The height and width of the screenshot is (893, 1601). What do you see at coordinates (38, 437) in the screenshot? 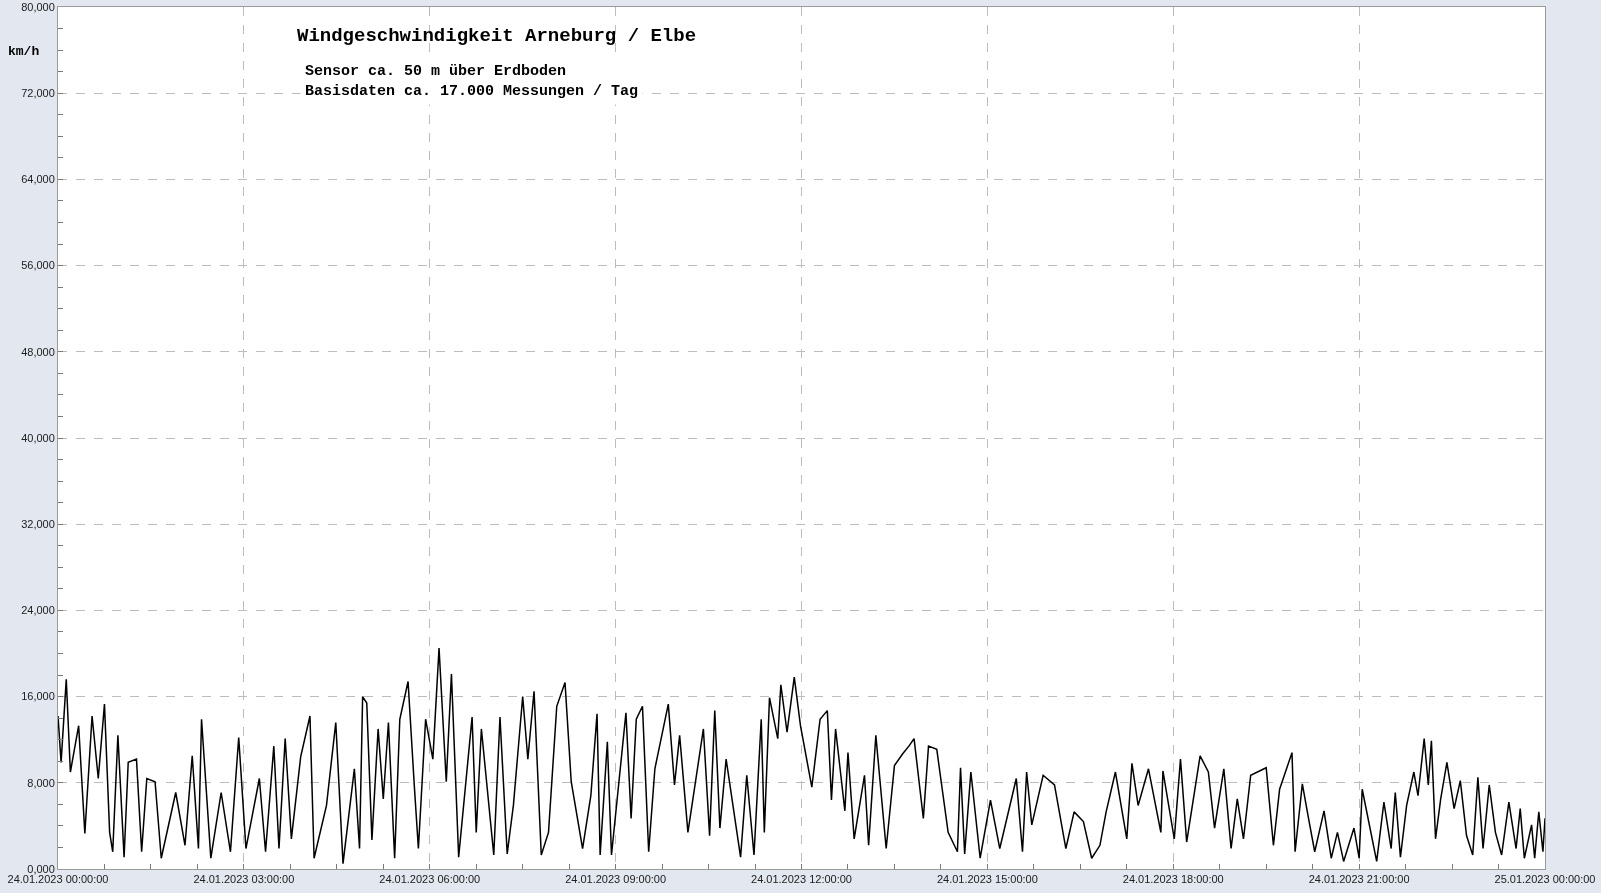
I see `y-tick-label: 40,000` at bounding box center [38, 437].